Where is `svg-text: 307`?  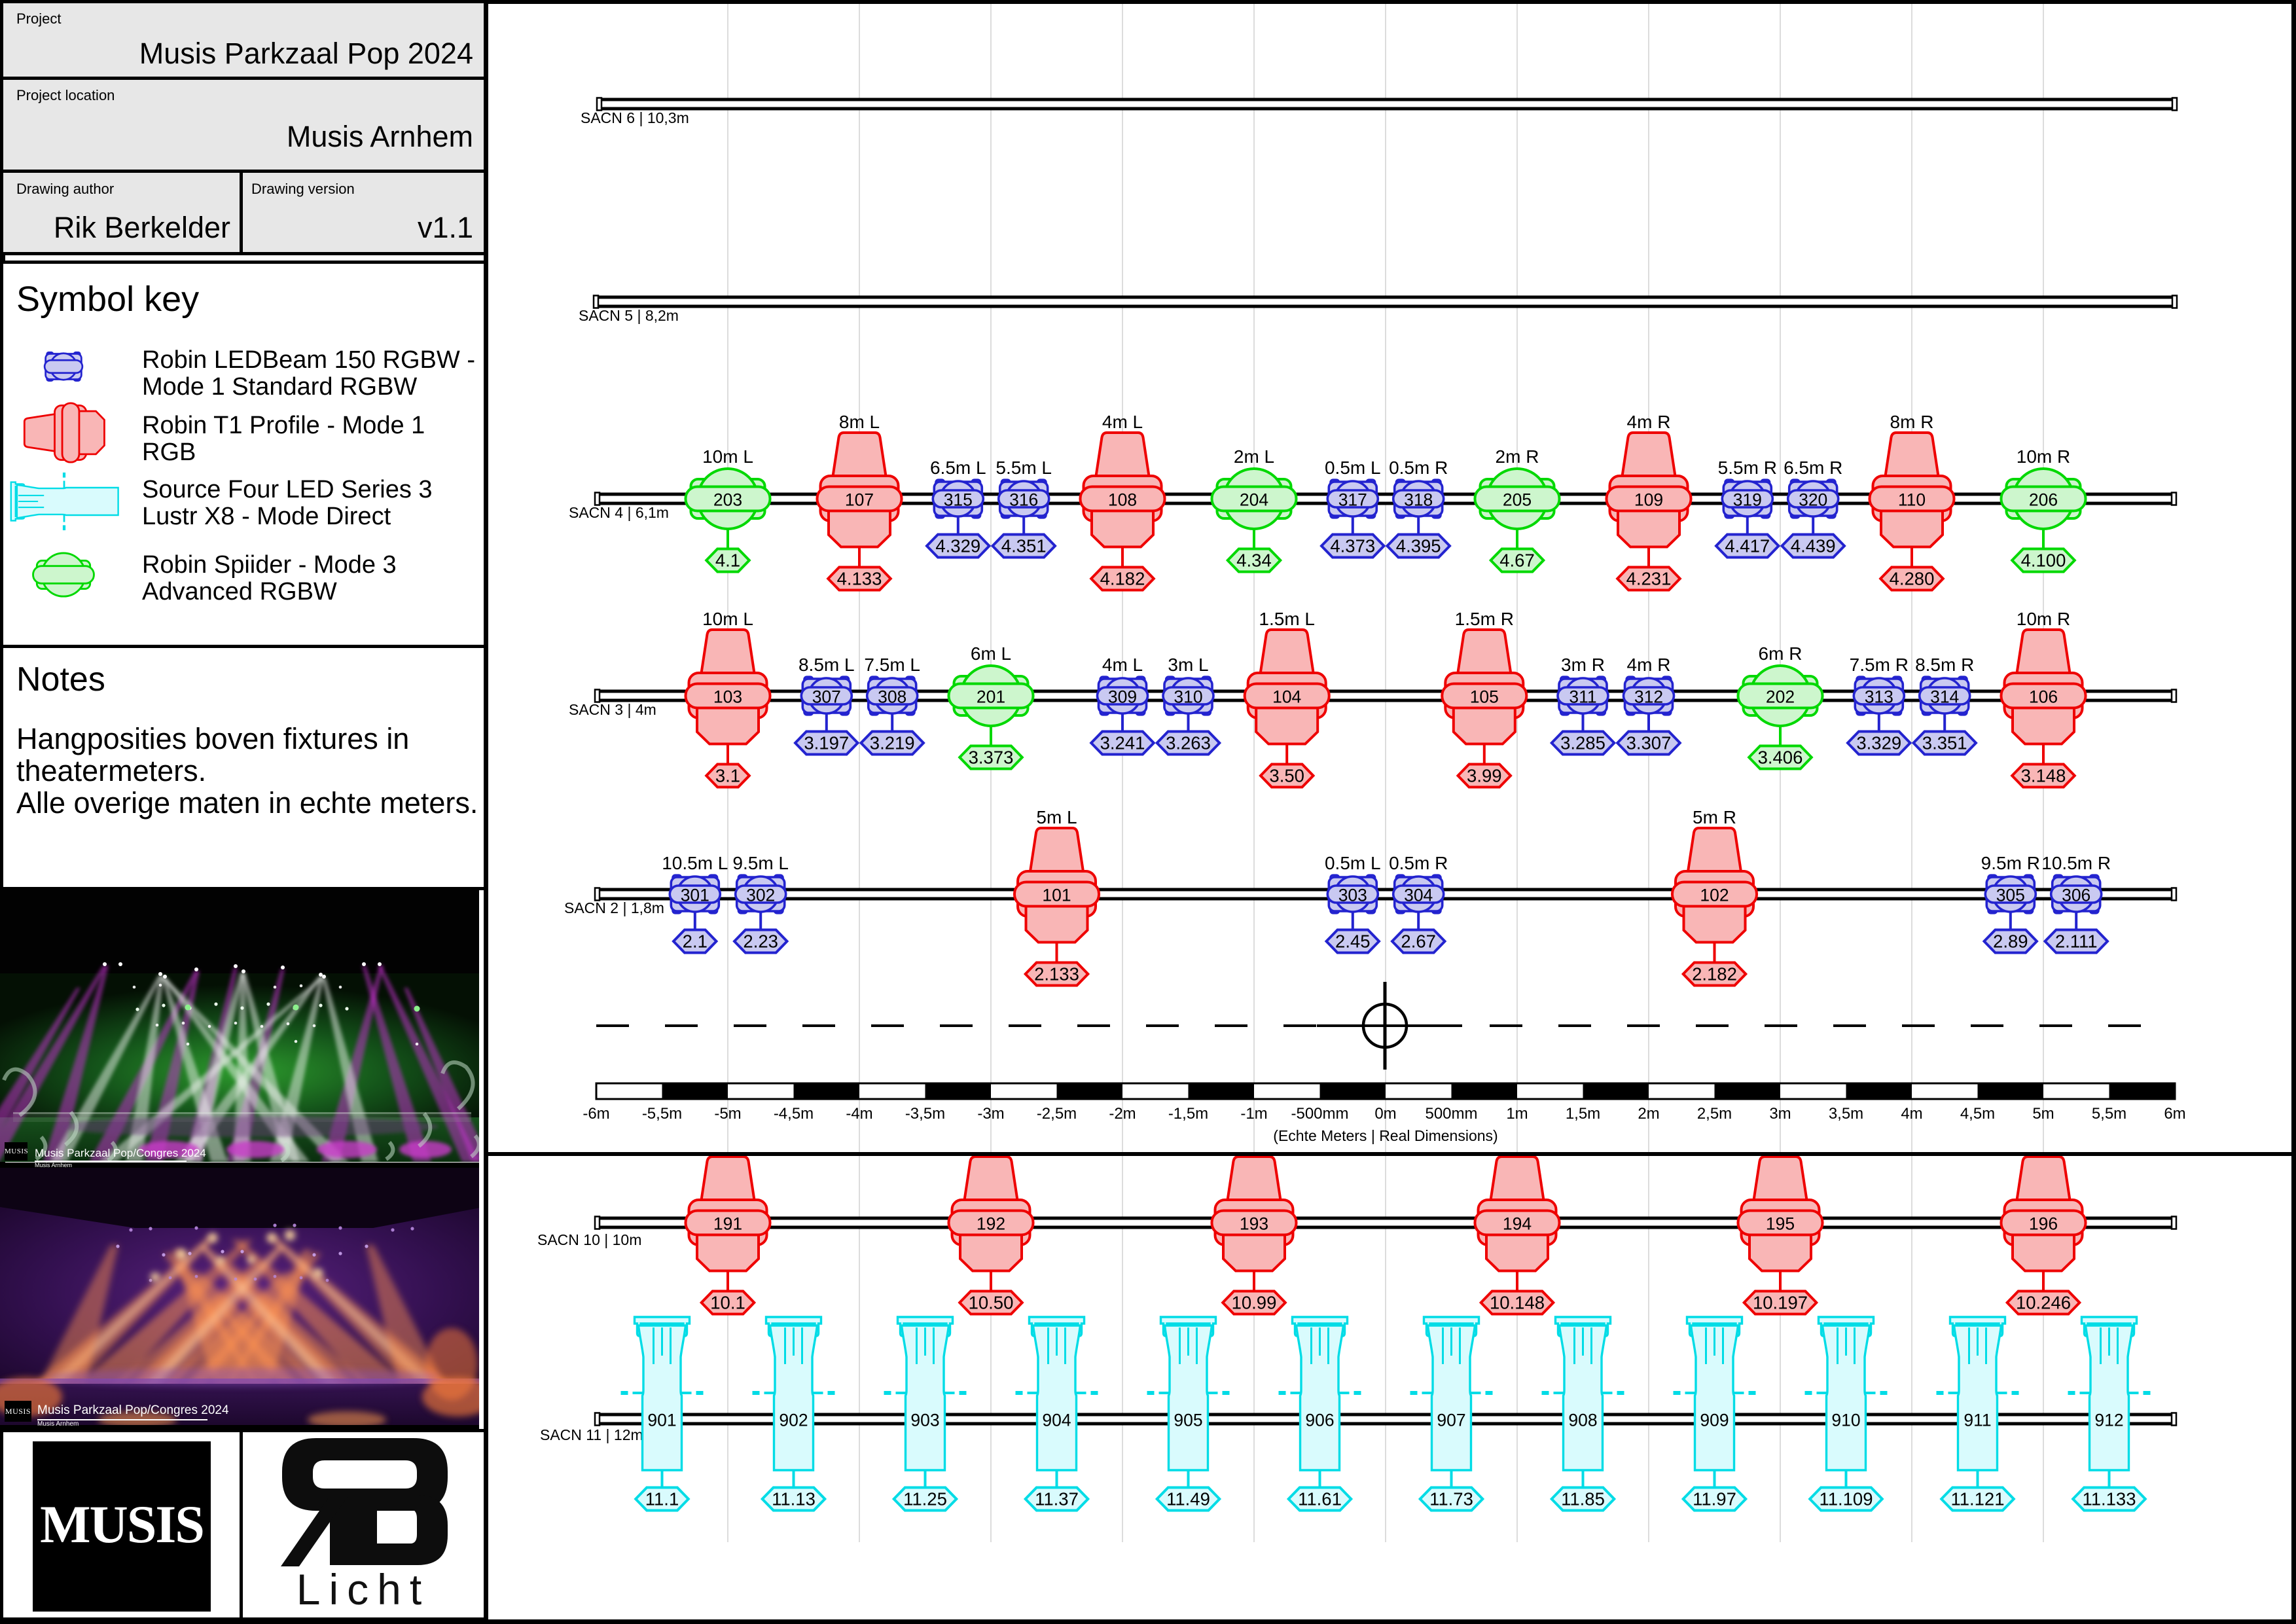 svg-text: 307 is located at coordinates (826, 697).